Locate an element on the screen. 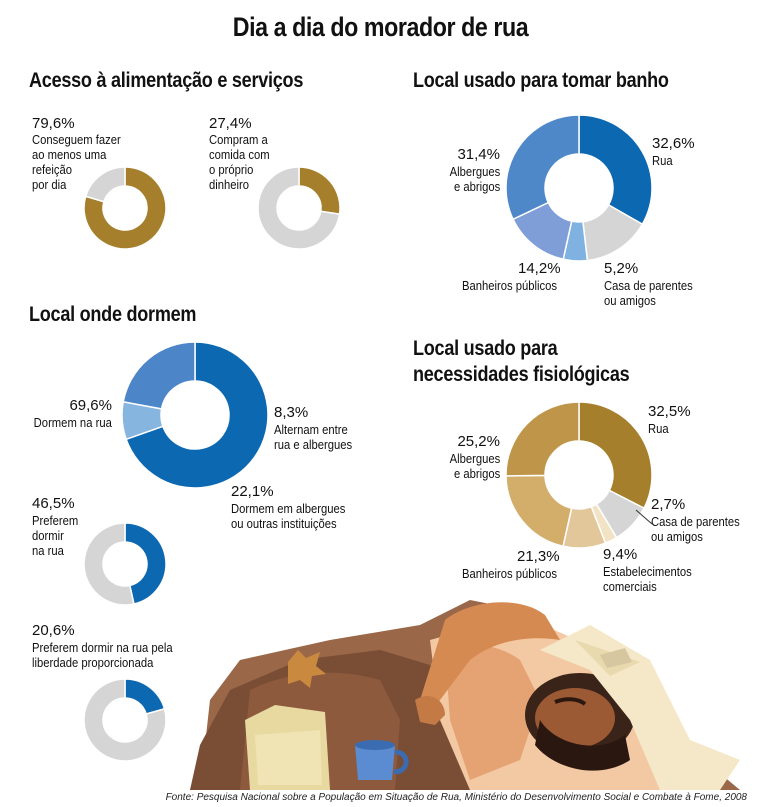  bath-public-label: Banheiros públicos is located at coordinates (510, 286).